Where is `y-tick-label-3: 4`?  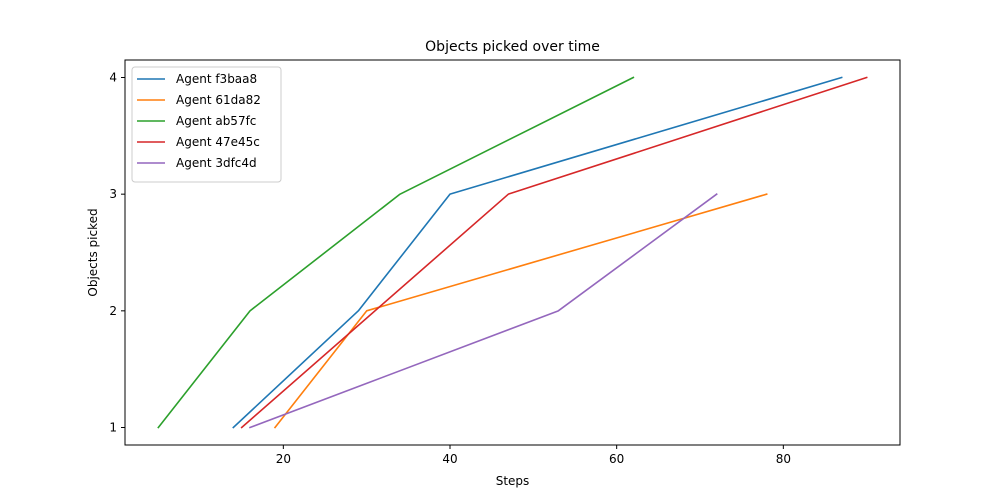
y-tick-label-3: 4 is located at coordinates (113, 78).